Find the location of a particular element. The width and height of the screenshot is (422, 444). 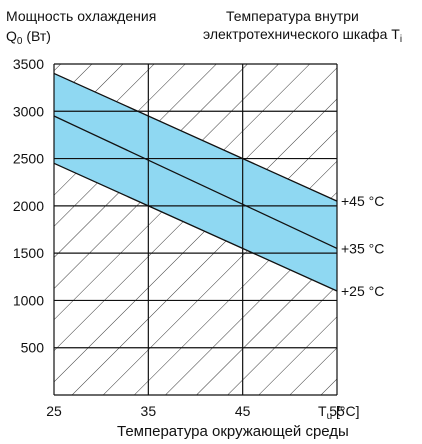

series-label-2: +35 °C is located at coordinates (362, 248).